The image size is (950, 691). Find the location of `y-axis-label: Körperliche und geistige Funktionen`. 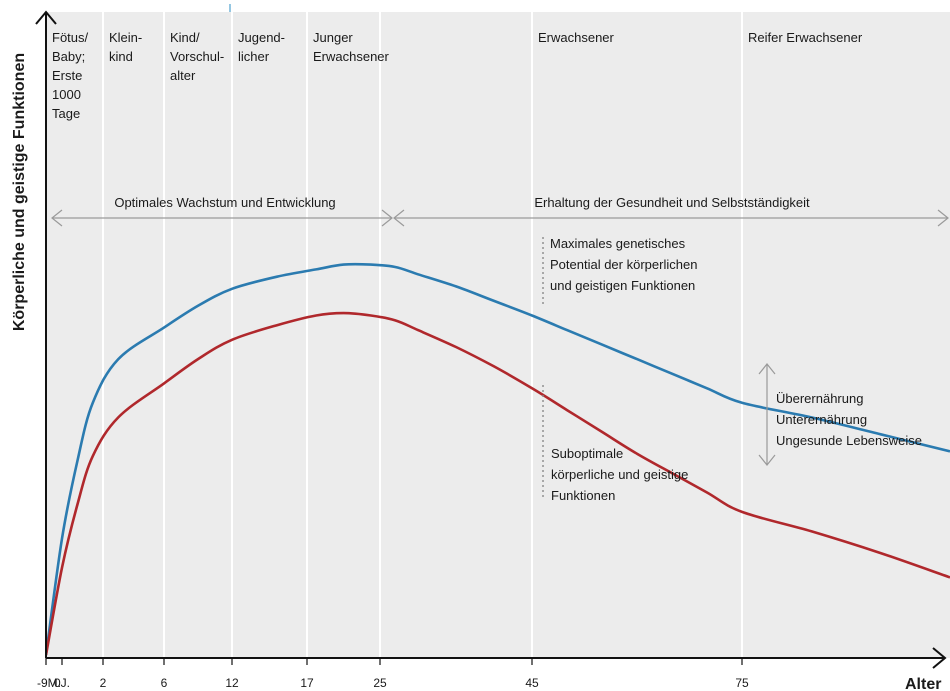

y-axis-label: Körperliche und geistige Funktionen is located at coordinates (19, 192).